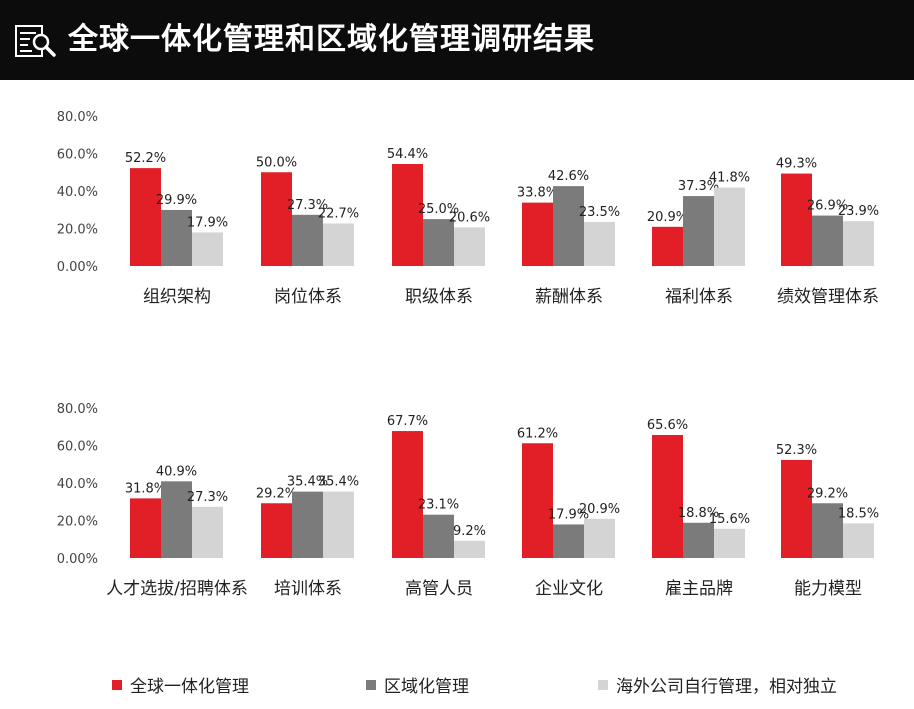 This screenshot has width=914, height=709. I want to click on category-label: 高管人员, so click(439, 589).